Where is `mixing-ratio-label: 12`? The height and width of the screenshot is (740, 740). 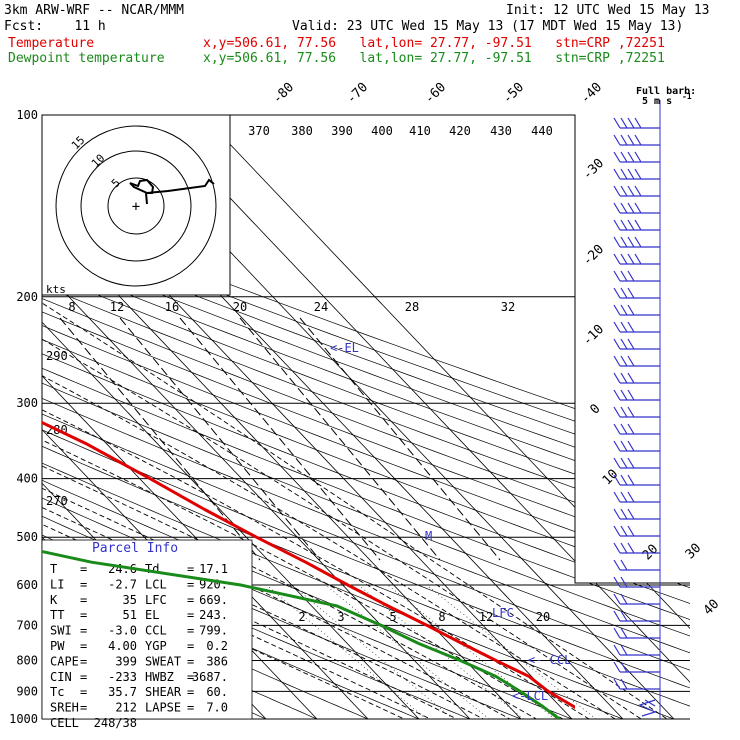
mixing-ratio-label: 12 is located at coordinates (486, 617).